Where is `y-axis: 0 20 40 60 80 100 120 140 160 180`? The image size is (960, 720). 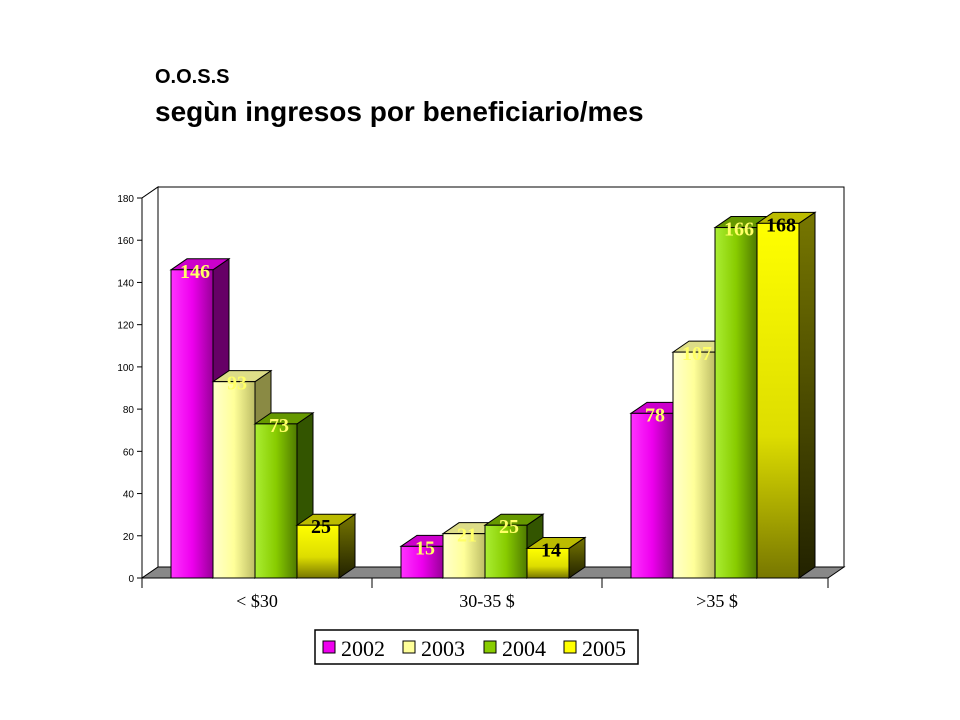
y-axis: 0 20 40 60 80 100 120 140 160 180 is located at coordinates (130, 389).